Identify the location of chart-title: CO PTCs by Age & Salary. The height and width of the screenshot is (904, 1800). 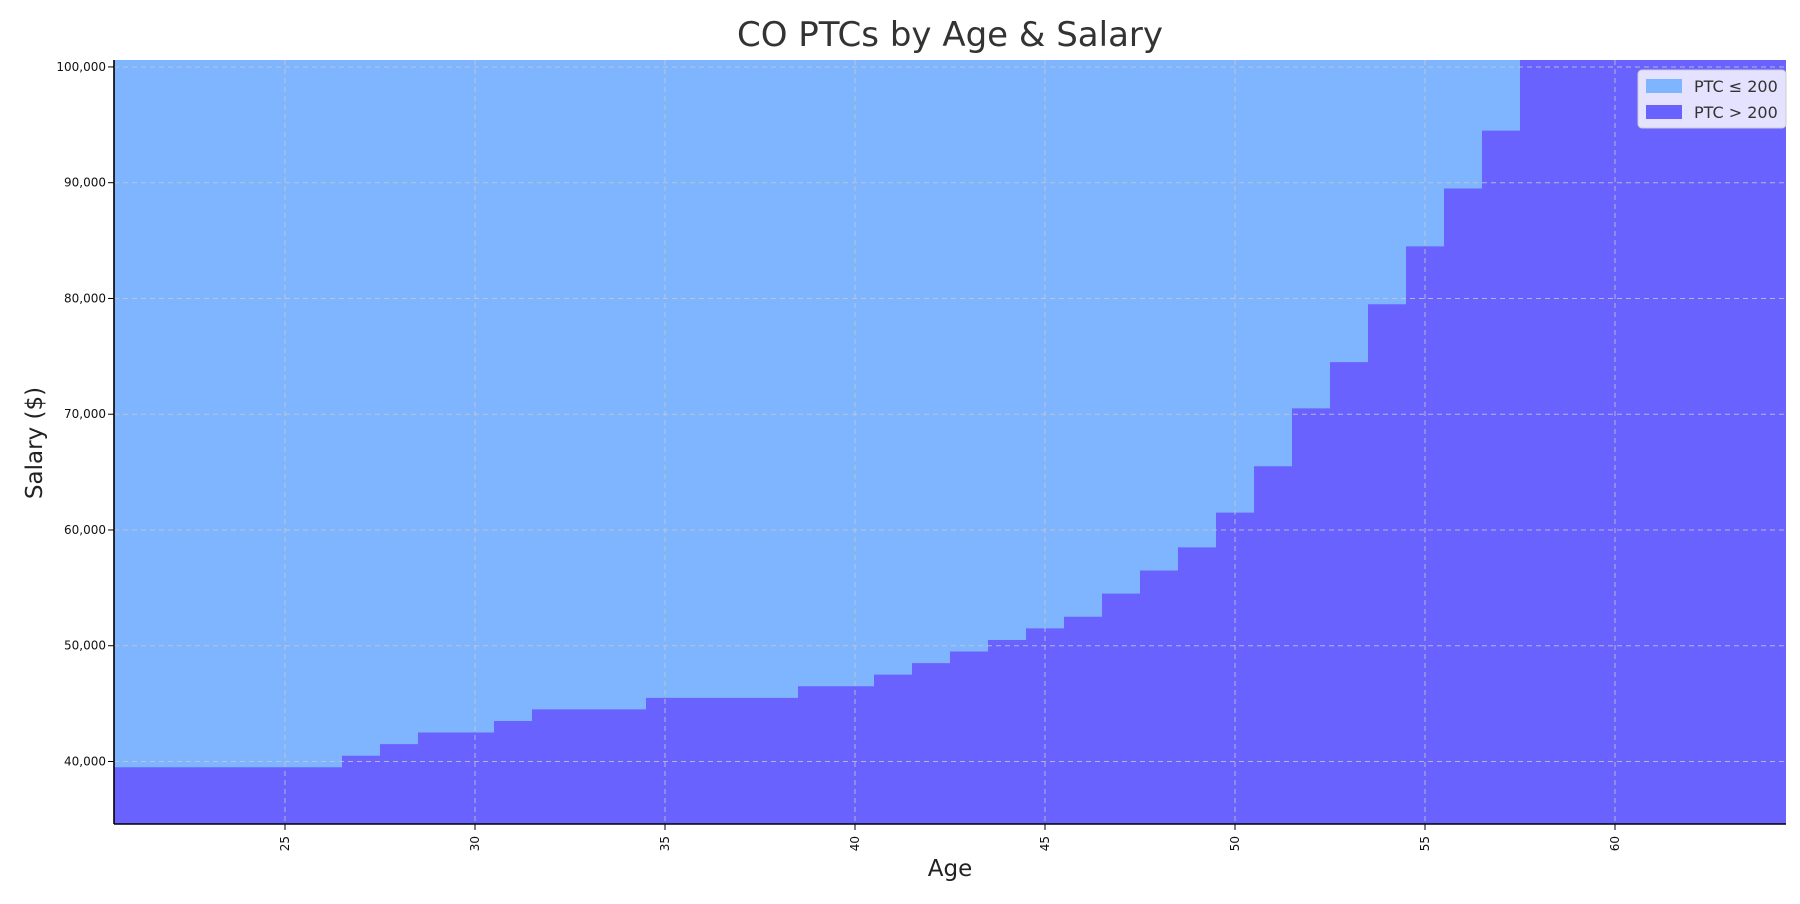
(950, 35).